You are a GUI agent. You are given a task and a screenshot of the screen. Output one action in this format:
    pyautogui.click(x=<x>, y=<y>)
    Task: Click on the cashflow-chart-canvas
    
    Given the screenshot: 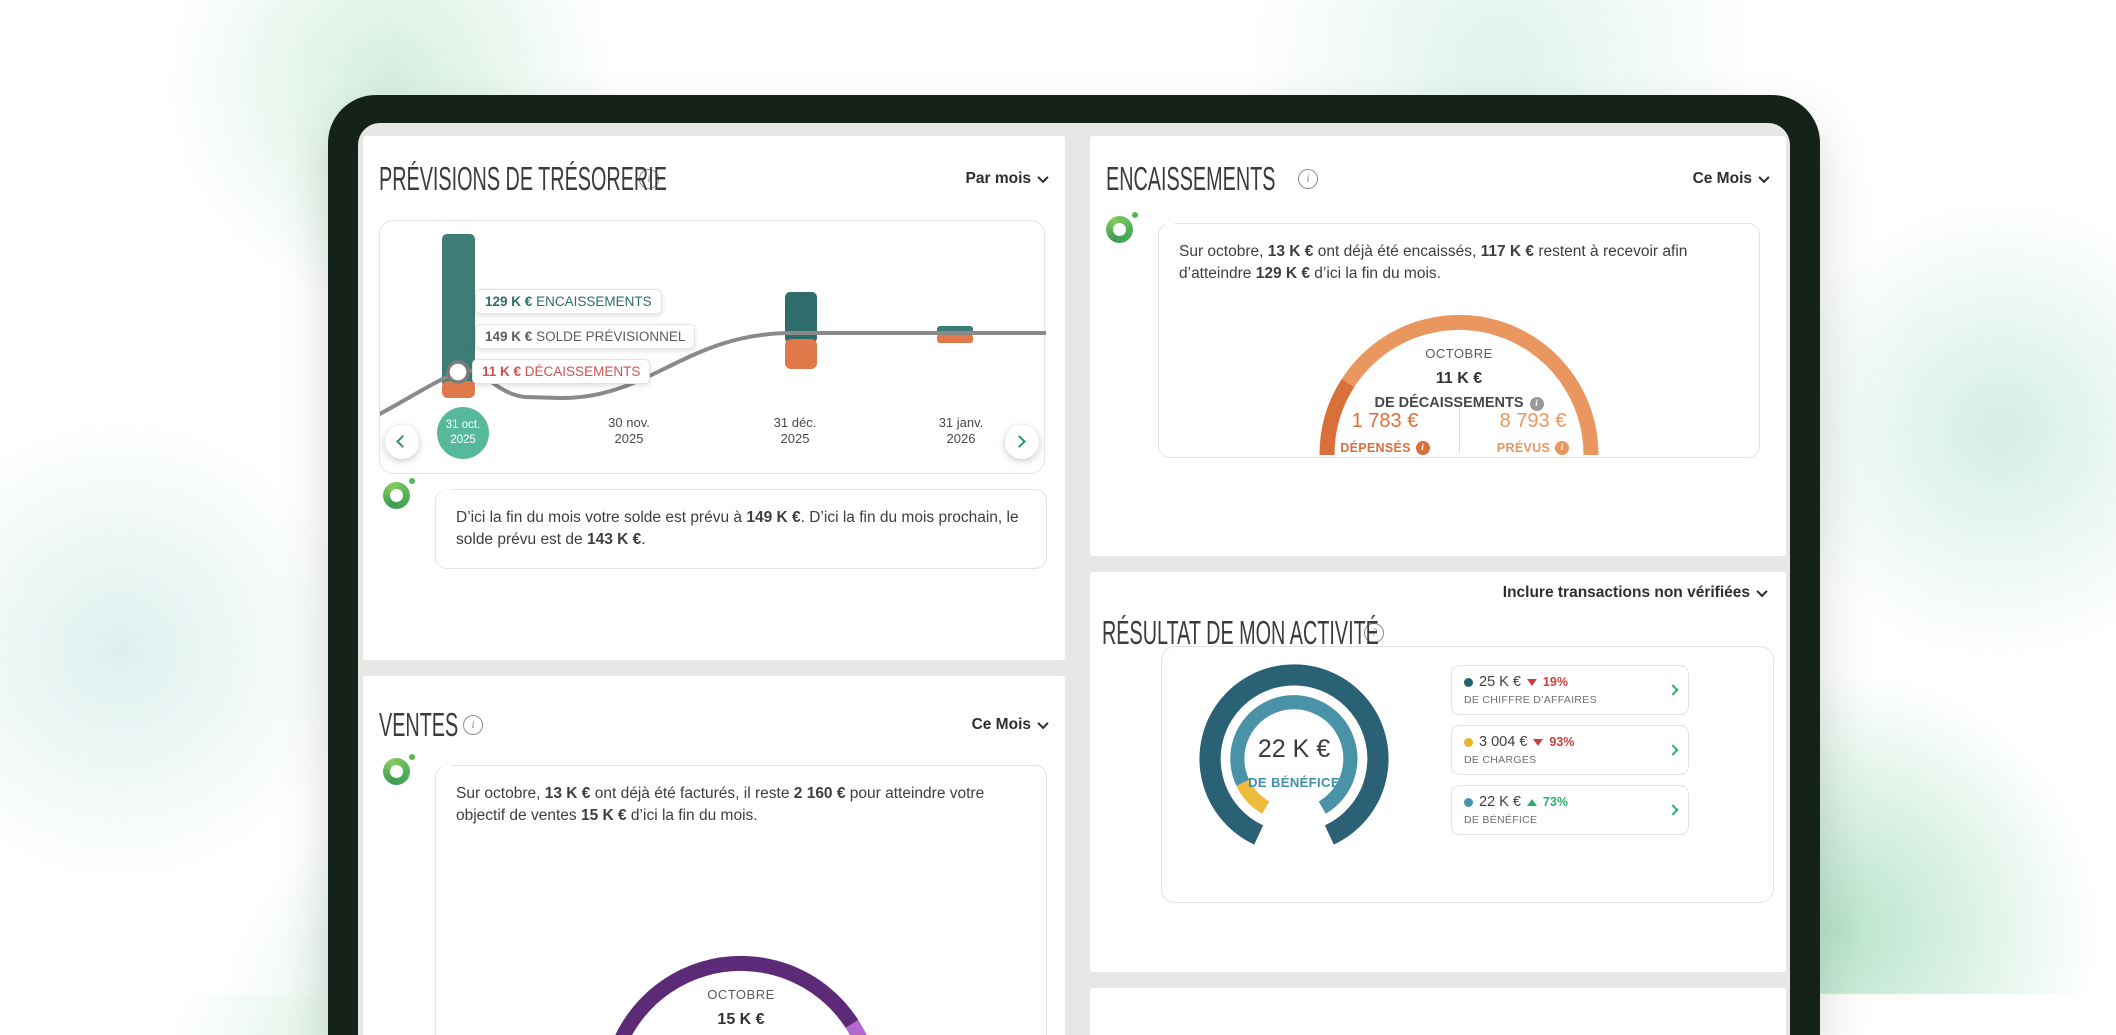 What is the action you would take?
    pyautogui.click(x=713, y=325)
    